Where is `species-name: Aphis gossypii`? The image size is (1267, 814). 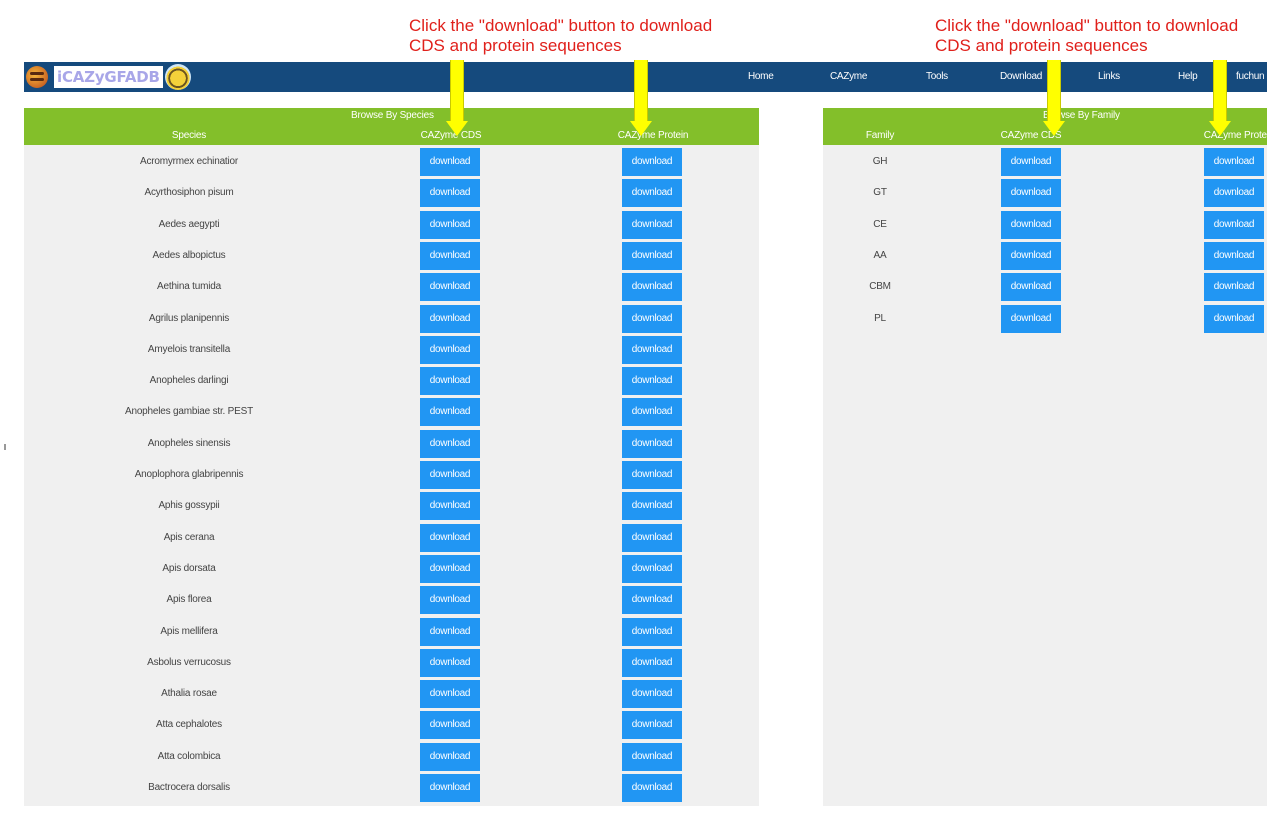
species-name: Aphis gossypii is located at coordinates (189, 506).